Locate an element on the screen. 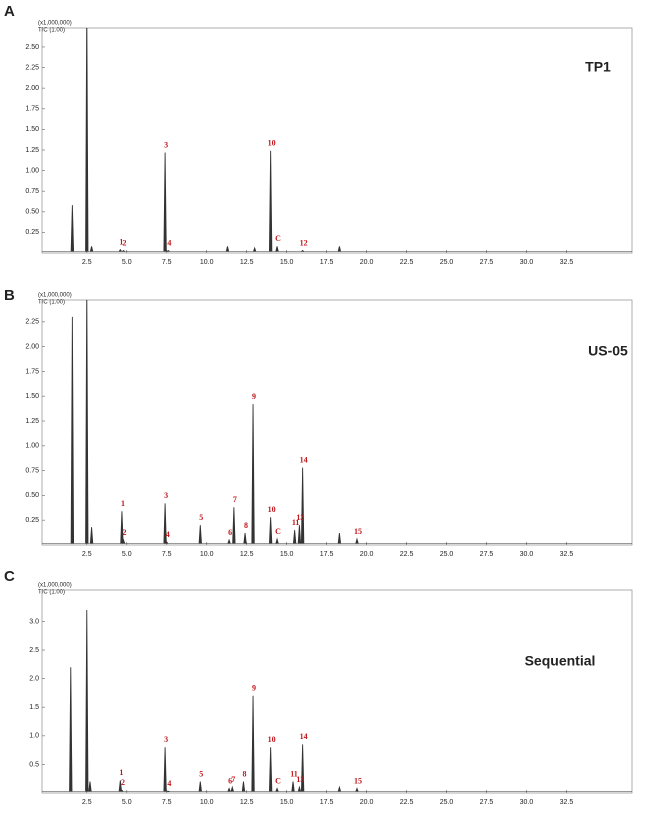 This screenshot has width=661, height=836. panel-letter: B is located at coordinates (9, 295).